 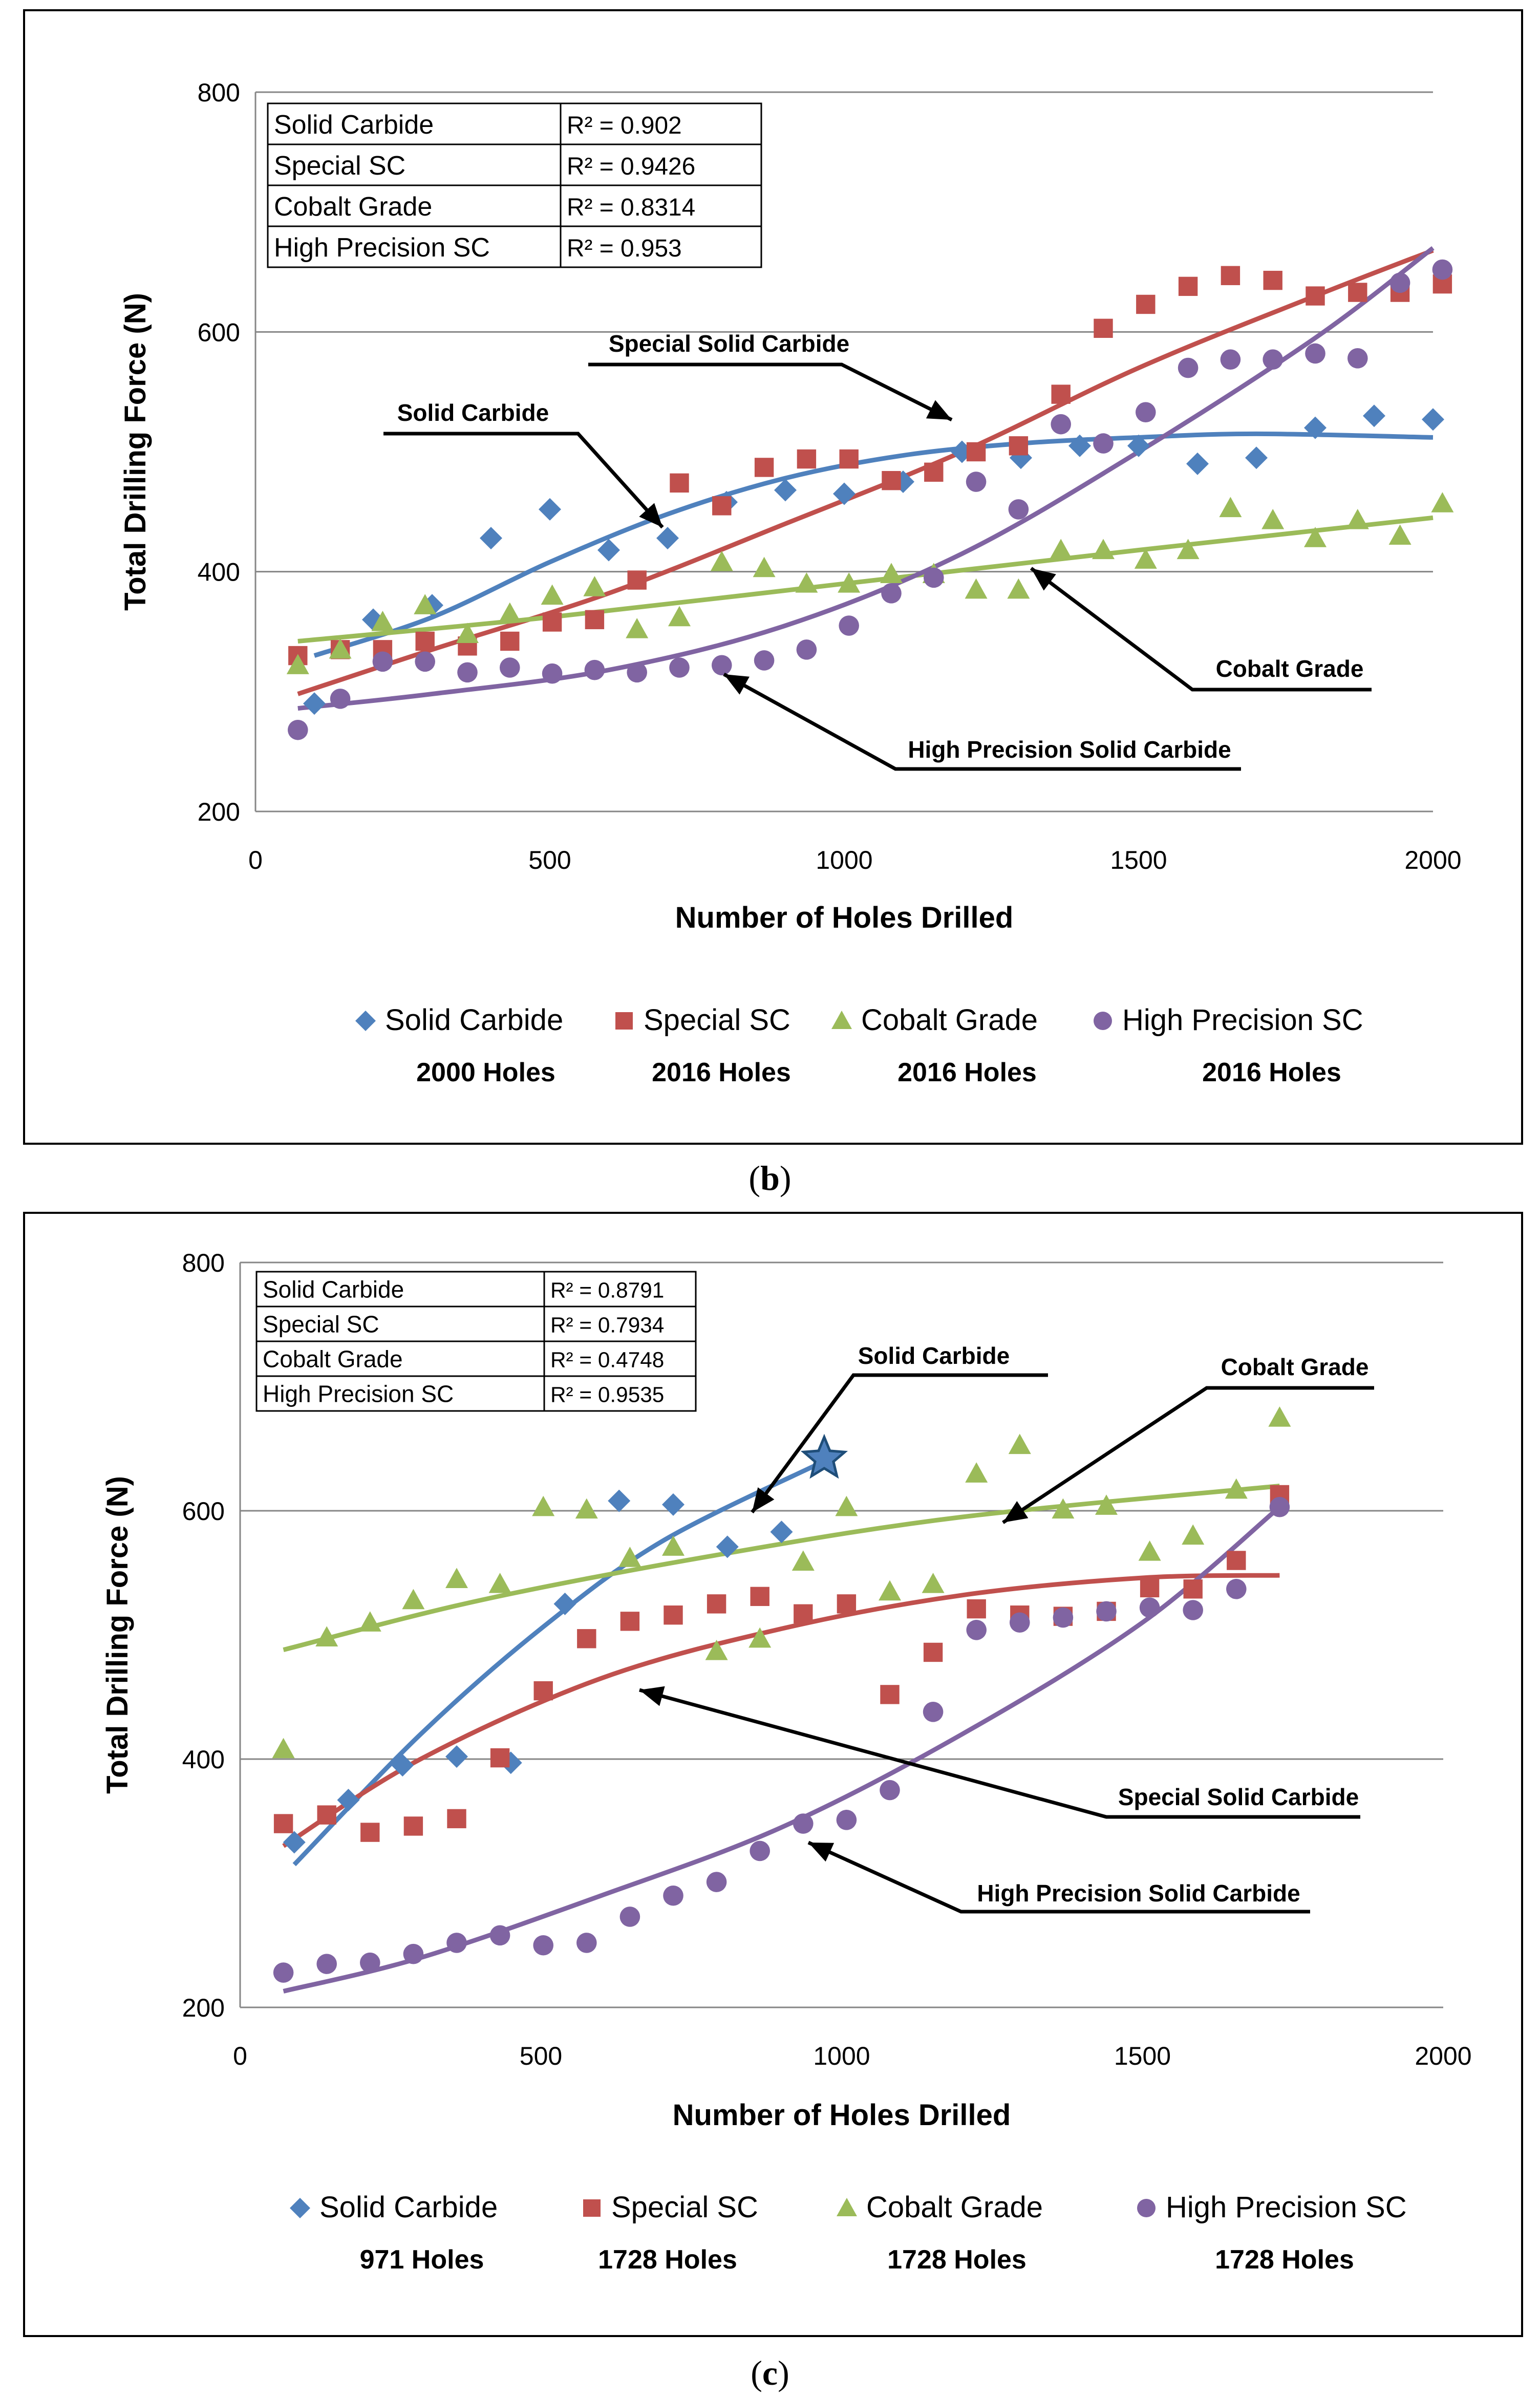 I want to click on legend-marker-solid-carbide, so click(x=300, y=2208).